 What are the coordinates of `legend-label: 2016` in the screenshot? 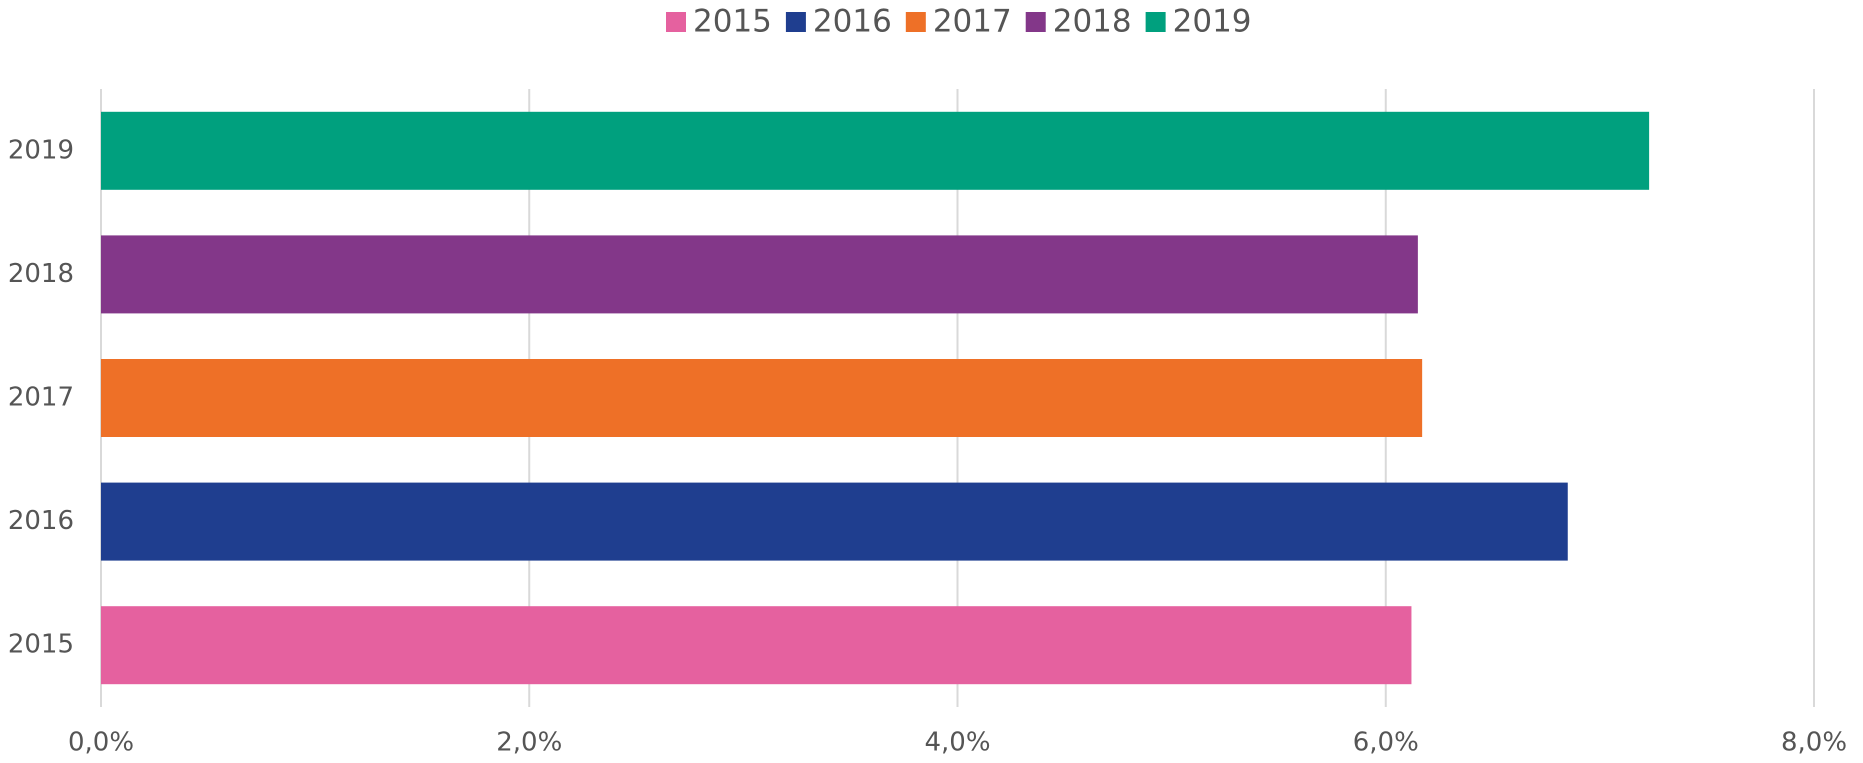 It's located at (852, 22).